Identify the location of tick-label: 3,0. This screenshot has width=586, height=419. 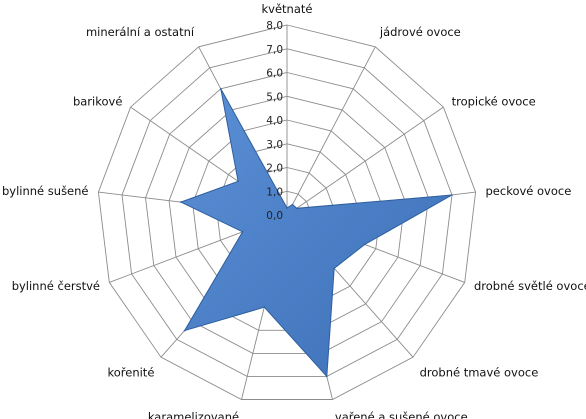
(274, 145).